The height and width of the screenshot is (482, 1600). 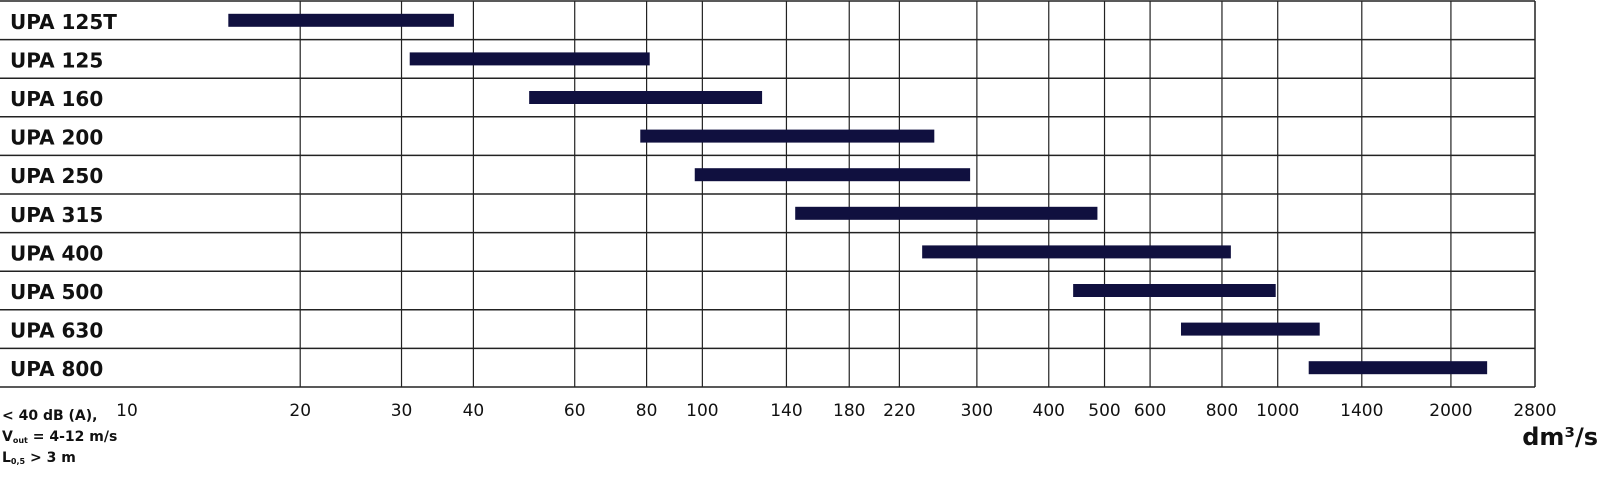 I want to click on x-tick-label: 2800, so click(x=1534, y=411).